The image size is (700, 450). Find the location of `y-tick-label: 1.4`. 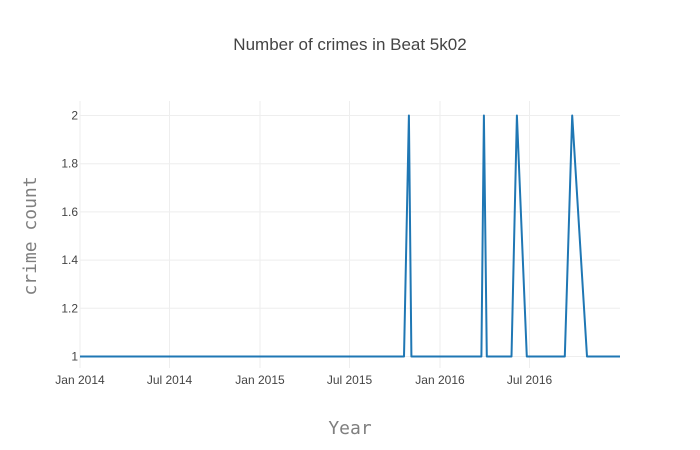

y-tick-label: 1.4 is located at coordinates (69, 260).